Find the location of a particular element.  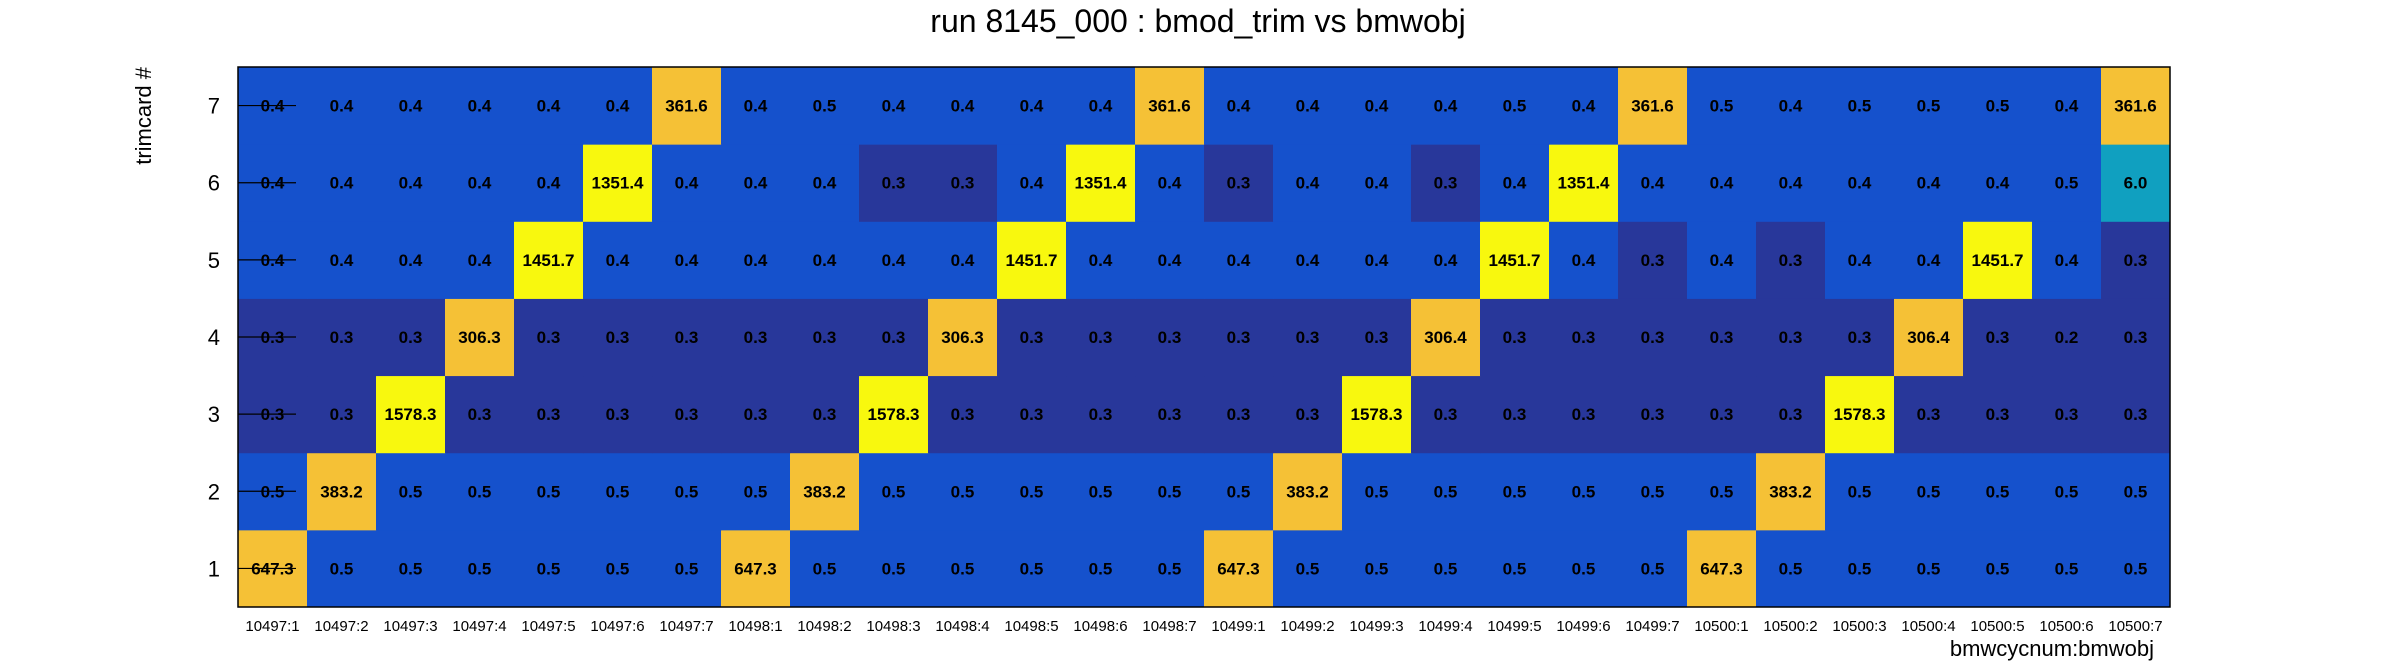

y-tick-label: 2 is located at coordinates (214, 491).